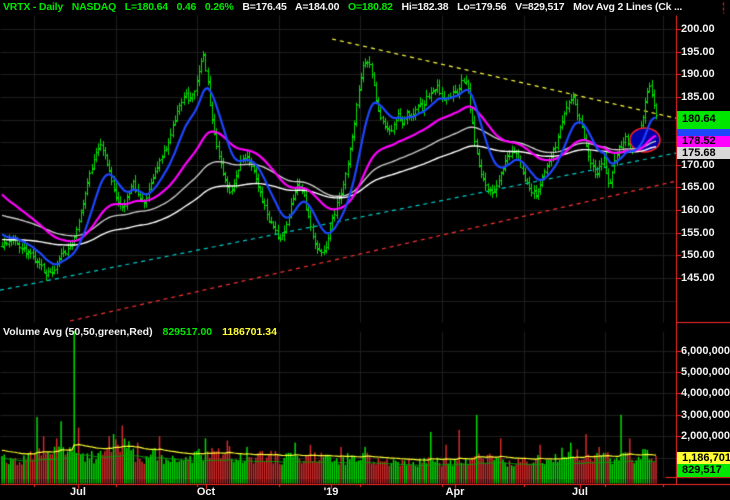 The width and height of the screenshot is (730, 500). What do you see at coordinates (425, 7) in the screenshot?
I see `high-label: Hi=182.38` at bounding box center [425, 7].